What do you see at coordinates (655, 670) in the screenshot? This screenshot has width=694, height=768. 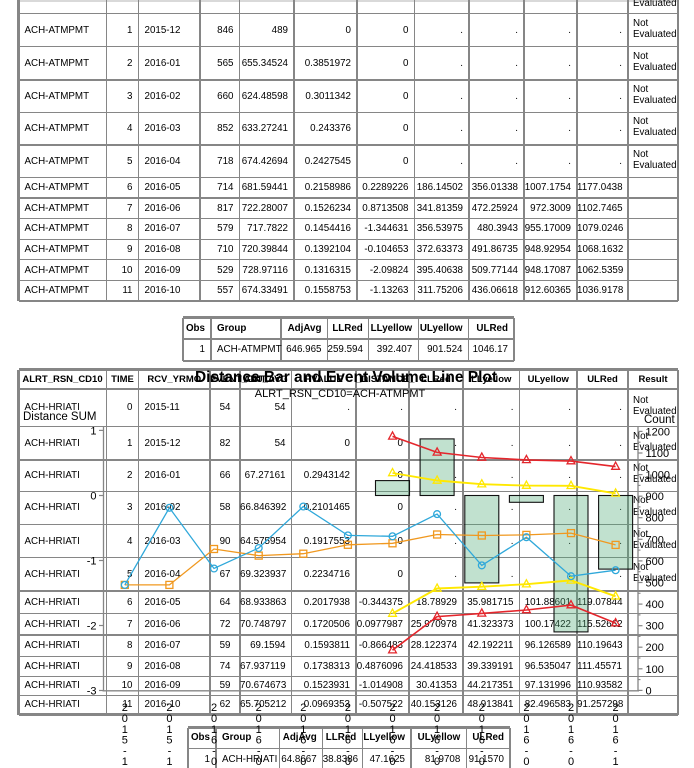 I see `svg-text: 100` at bounding box center [655, 670].